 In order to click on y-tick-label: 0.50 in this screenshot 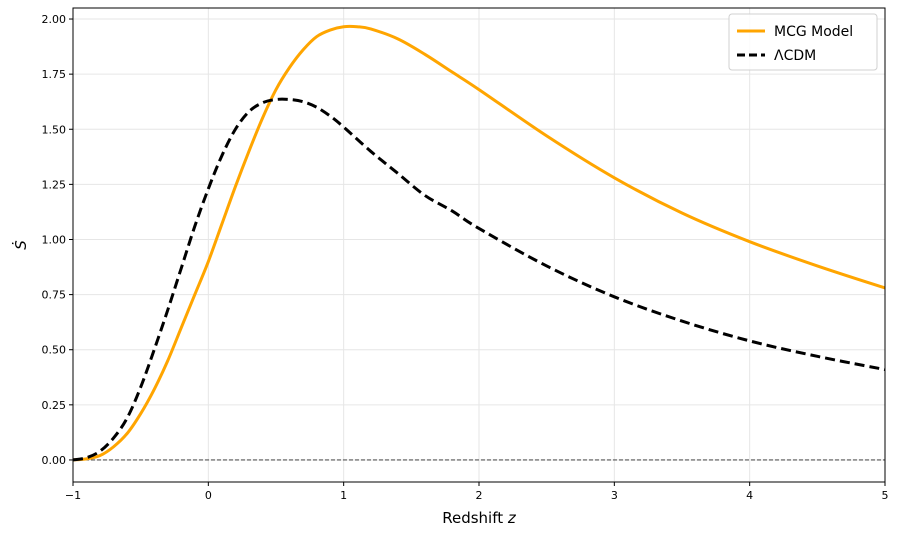, I will do `click(54, 350)`.